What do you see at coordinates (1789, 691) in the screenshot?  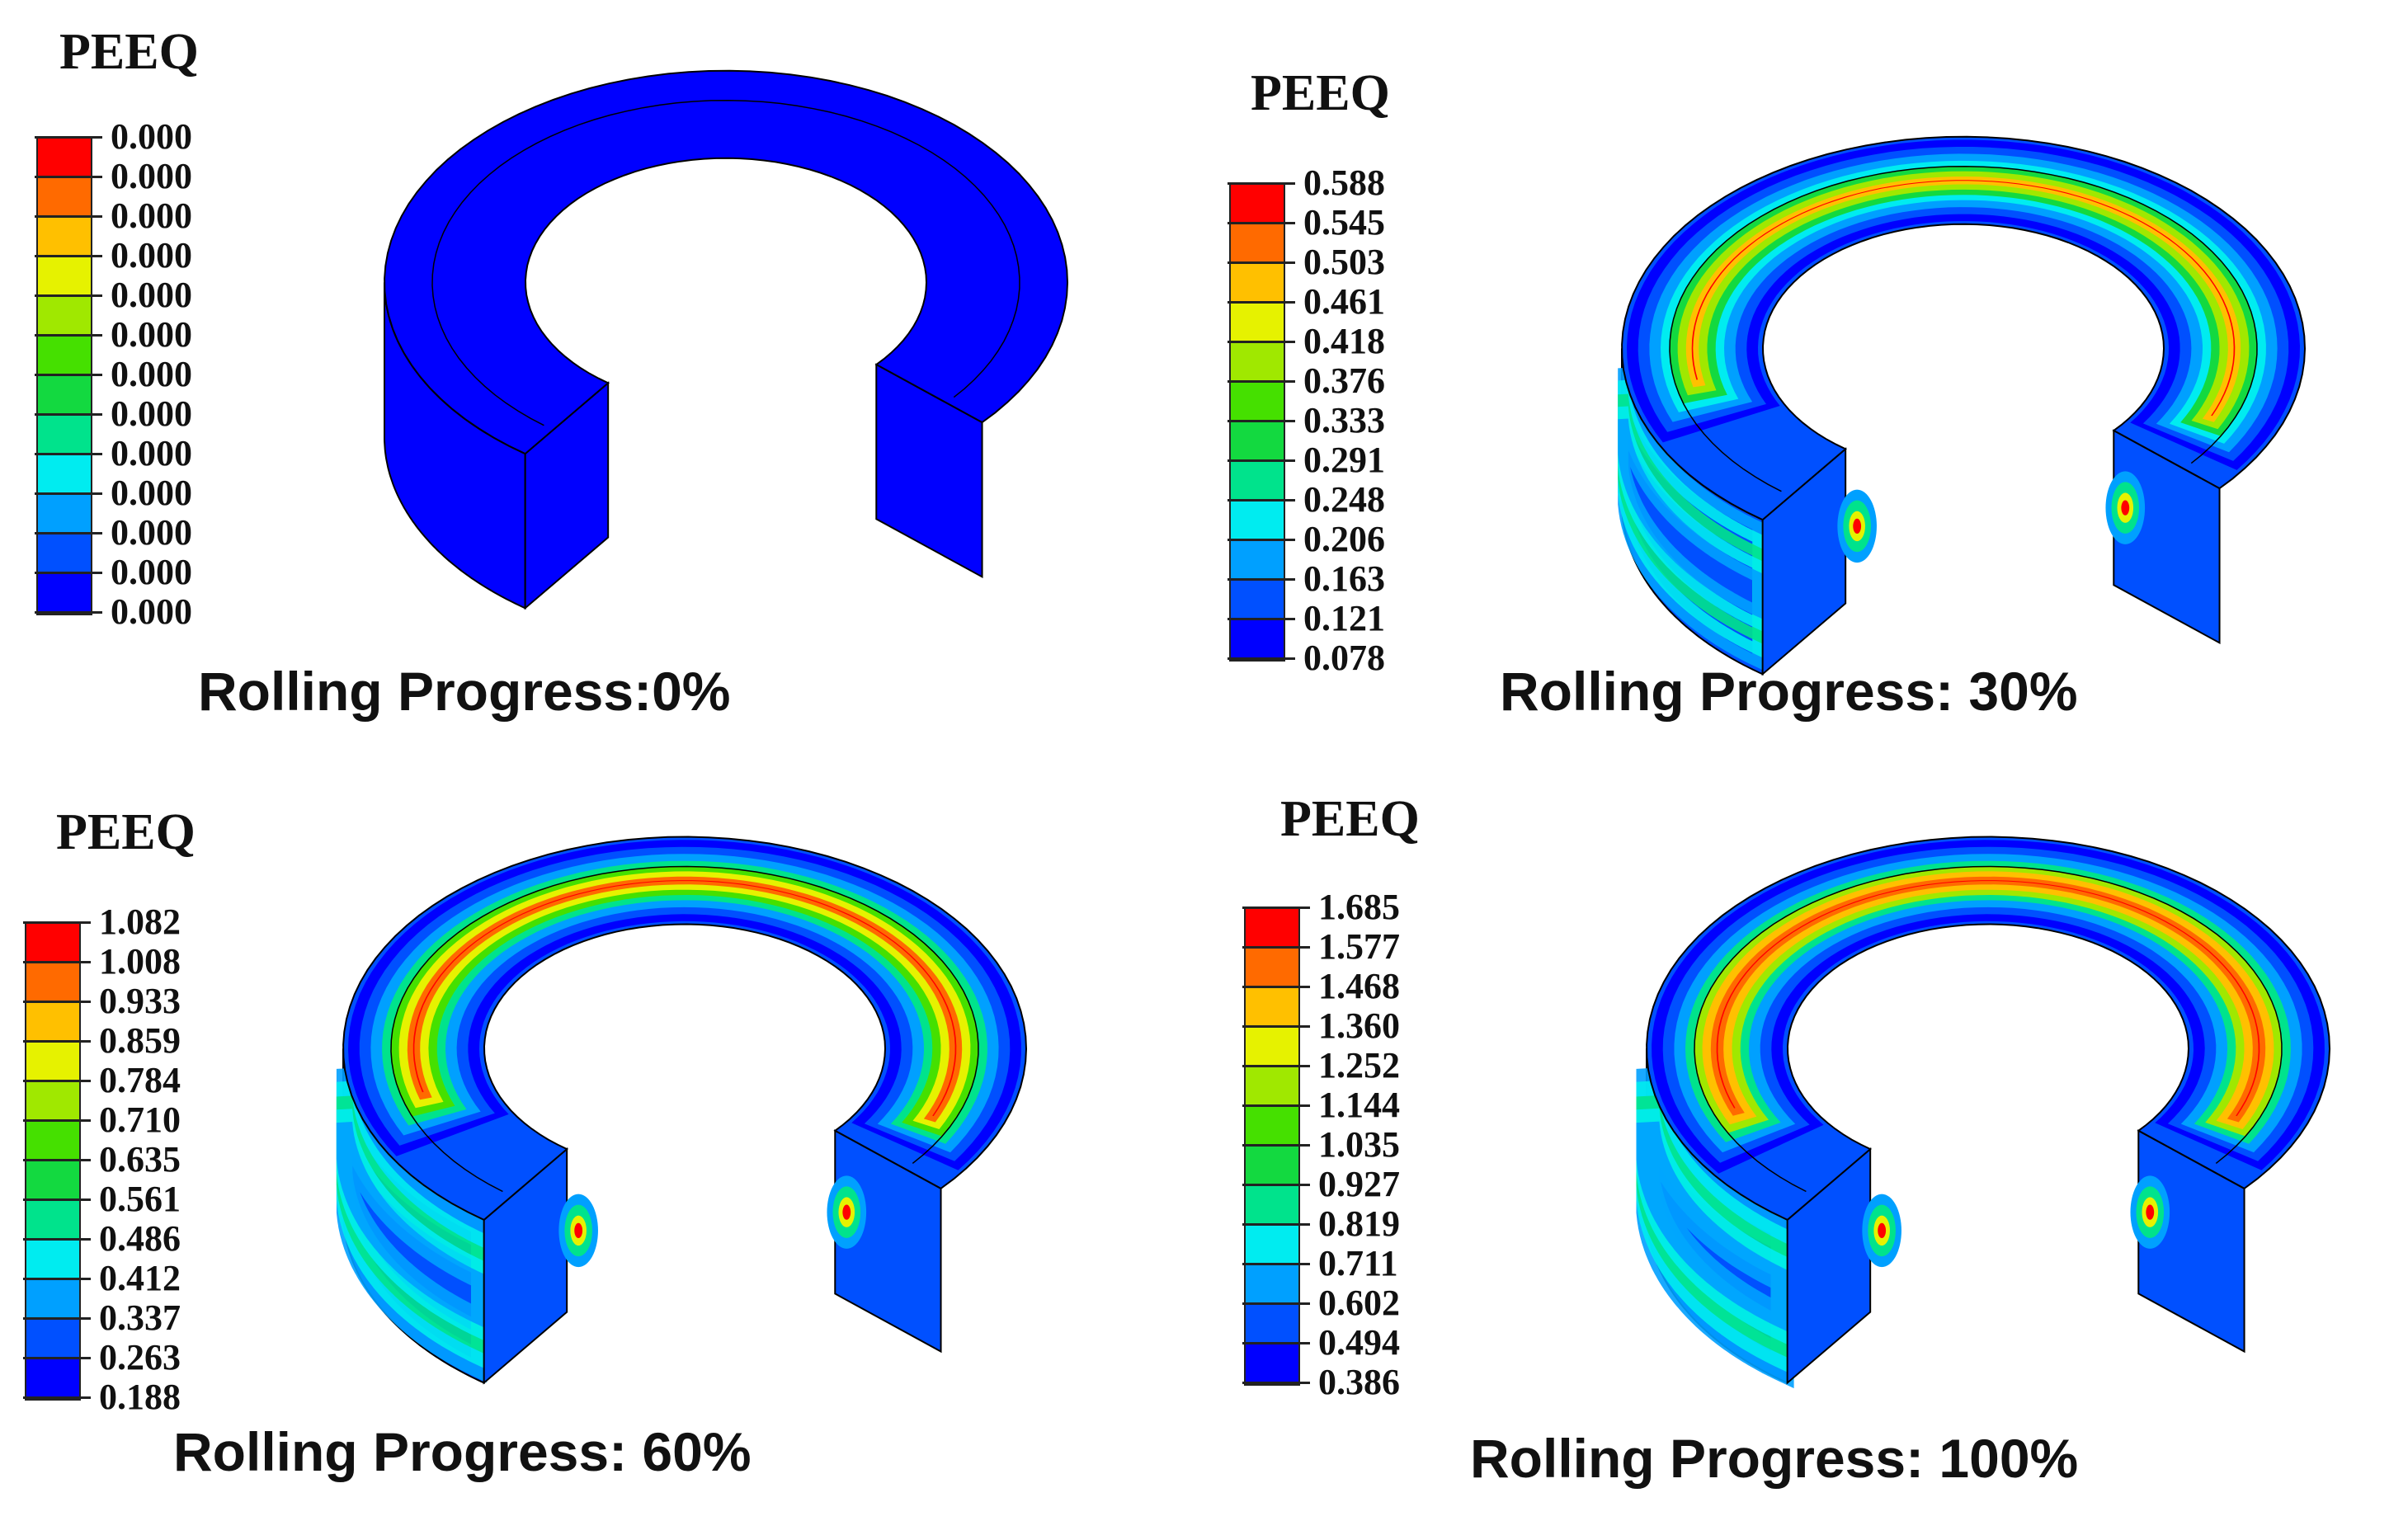 I see `caption: Rolling Progress: 30%` at bounding box center [1789, 691].